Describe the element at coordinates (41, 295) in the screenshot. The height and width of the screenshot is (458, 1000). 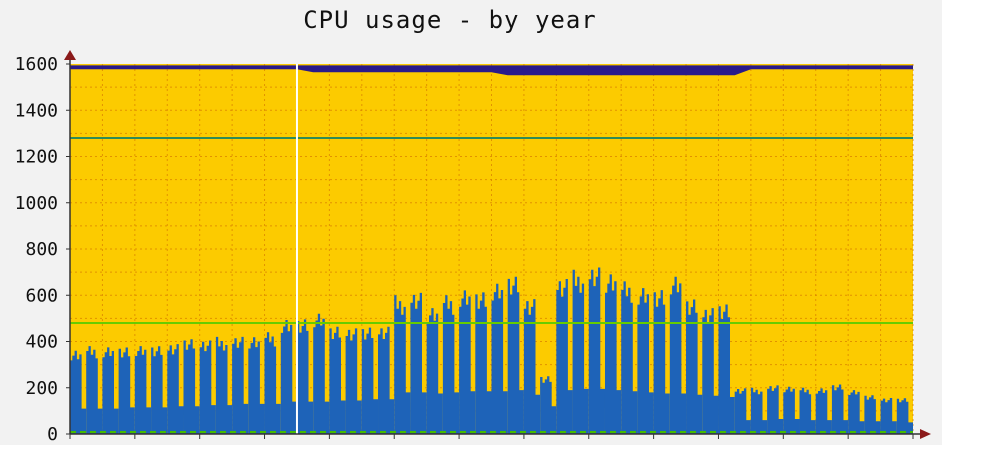
I see `y-tick-label: 600` at that location.